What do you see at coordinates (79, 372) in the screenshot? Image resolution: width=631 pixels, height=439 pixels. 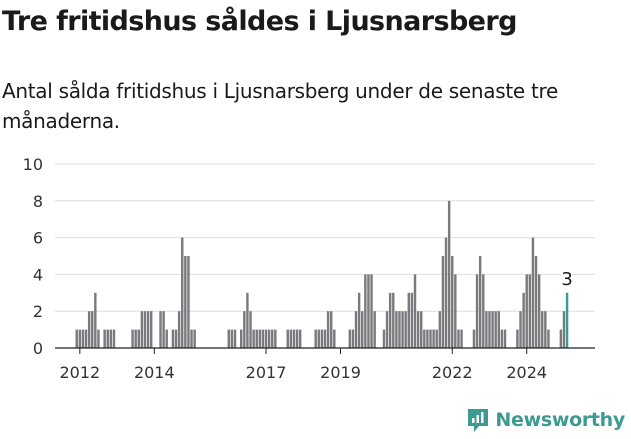 I see `x-tick-label: 2012` at bounding box center [79, 372].